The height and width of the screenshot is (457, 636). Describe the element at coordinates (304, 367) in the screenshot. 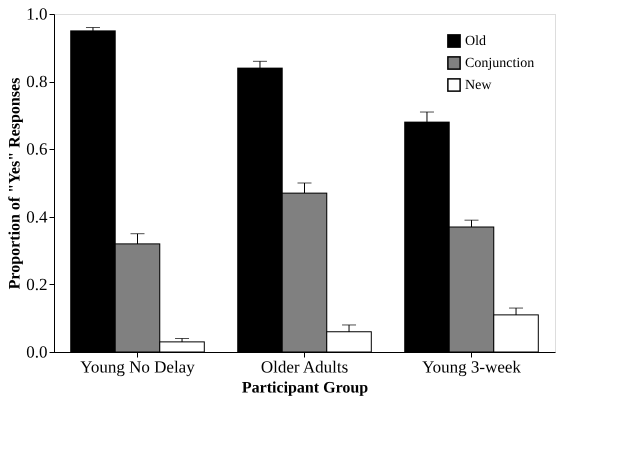

I see `x-tick-label: Older Adults` at that location.